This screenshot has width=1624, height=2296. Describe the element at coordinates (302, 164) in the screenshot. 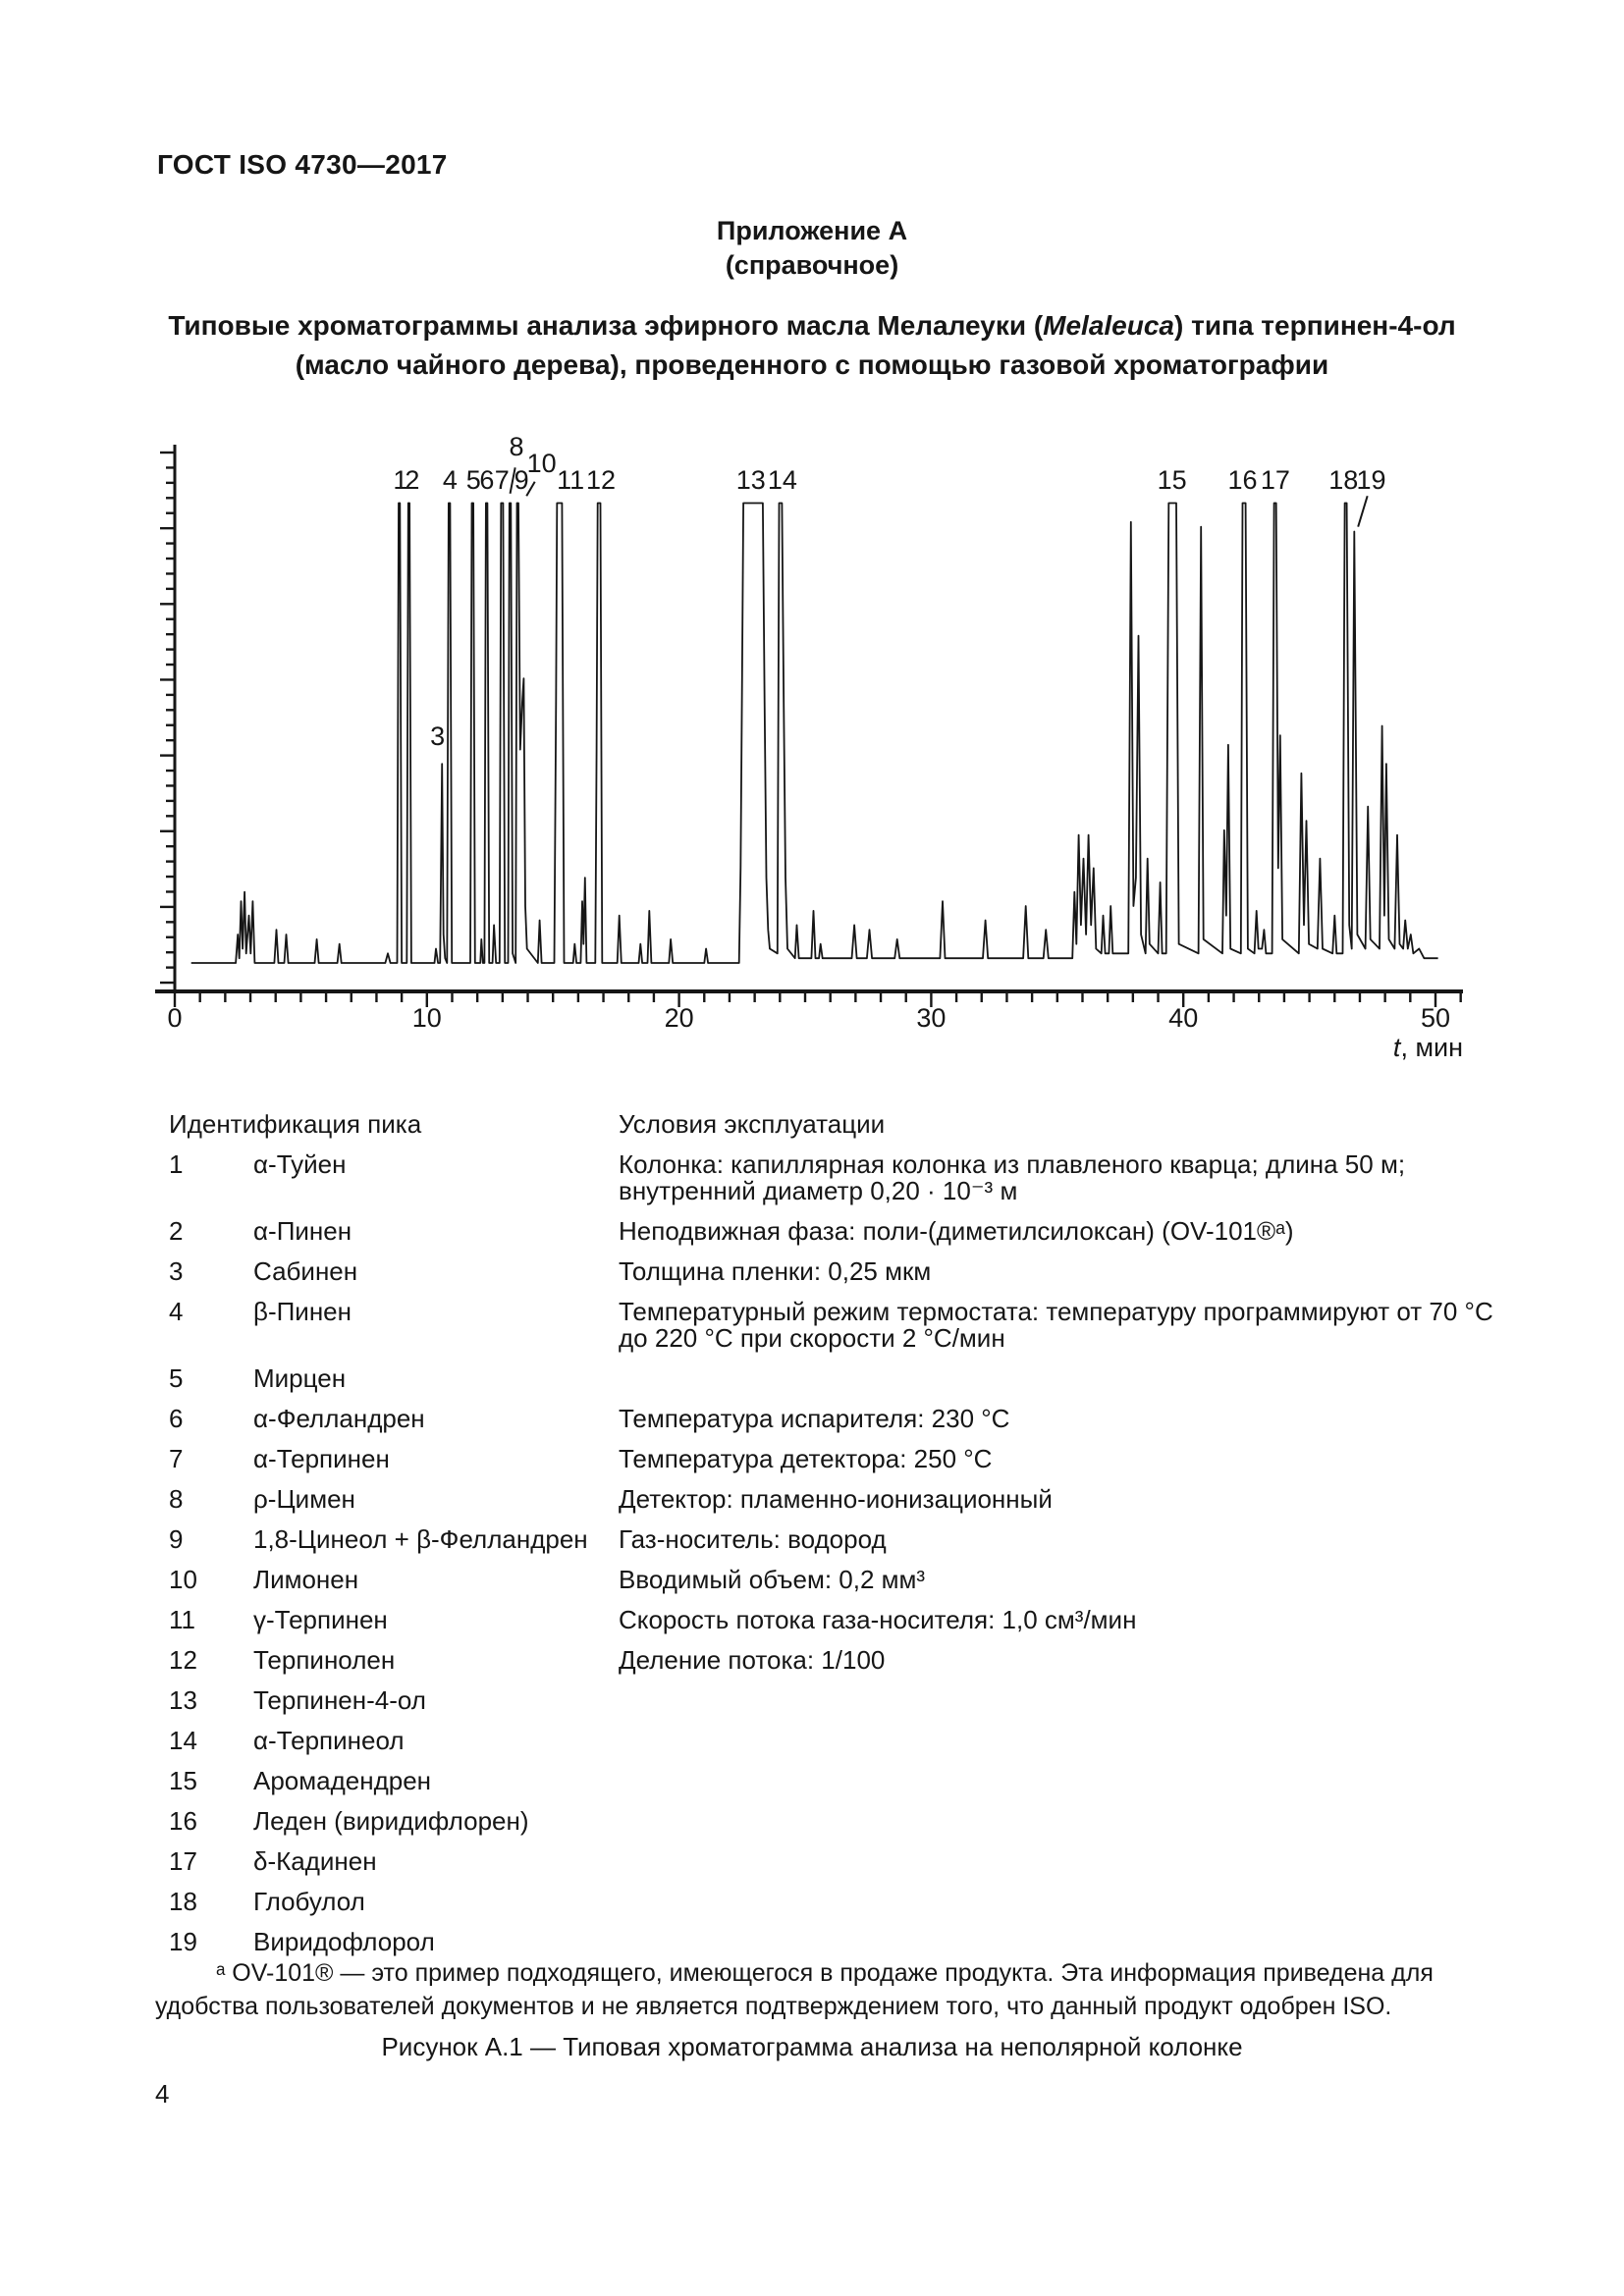

I see `standard-number: ГОСТ ISO 4730—2017` at that location.